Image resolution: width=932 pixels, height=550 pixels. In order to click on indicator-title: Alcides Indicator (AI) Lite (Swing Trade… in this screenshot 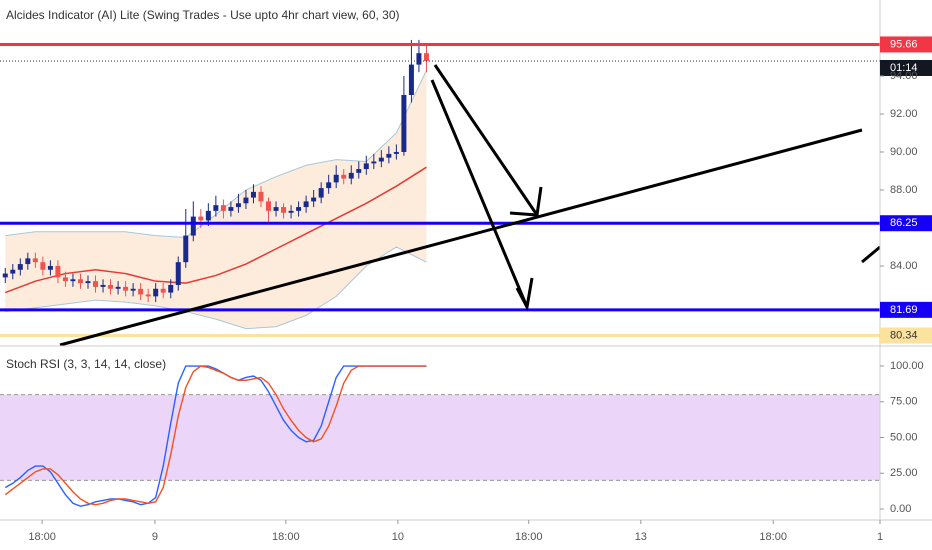, I will do `click(203, 15)`.